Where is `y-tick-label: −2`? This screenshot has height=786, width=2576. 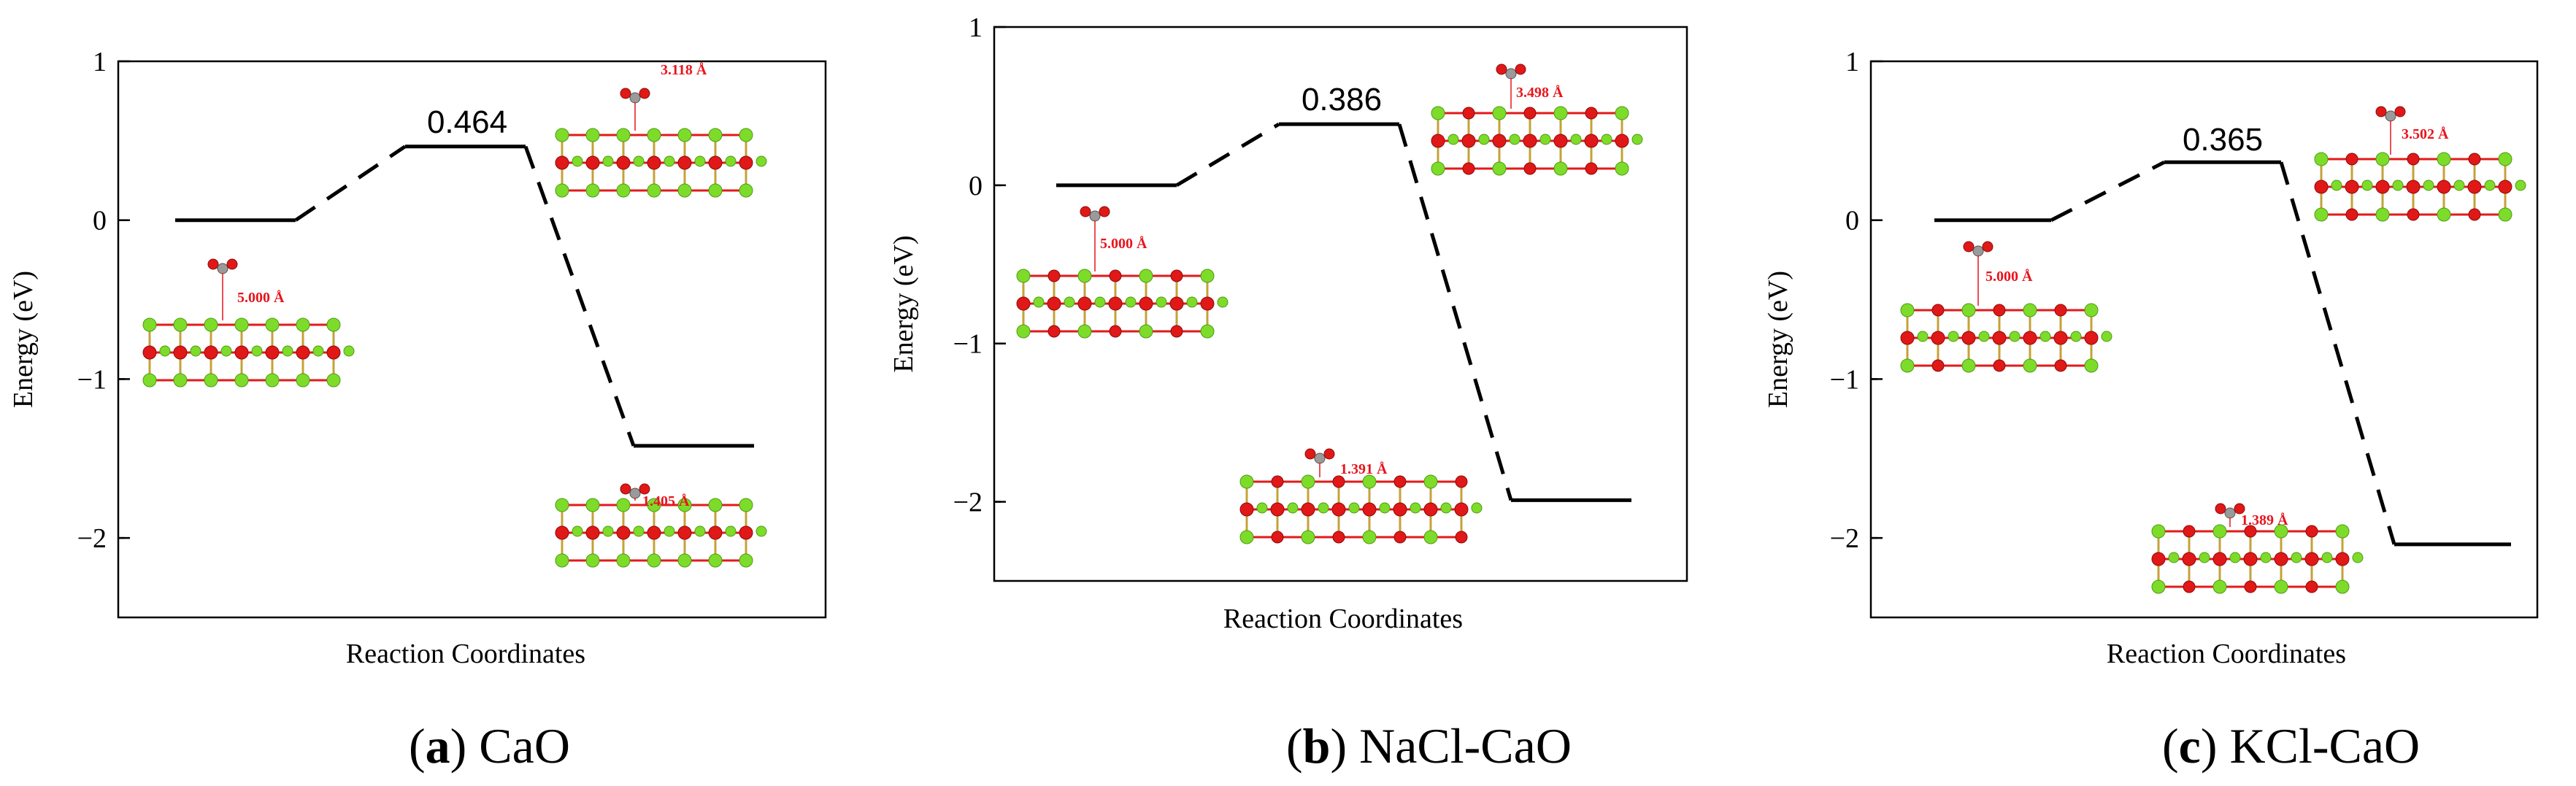 y-tick-label: −2 is located at coordinates (92, 538).